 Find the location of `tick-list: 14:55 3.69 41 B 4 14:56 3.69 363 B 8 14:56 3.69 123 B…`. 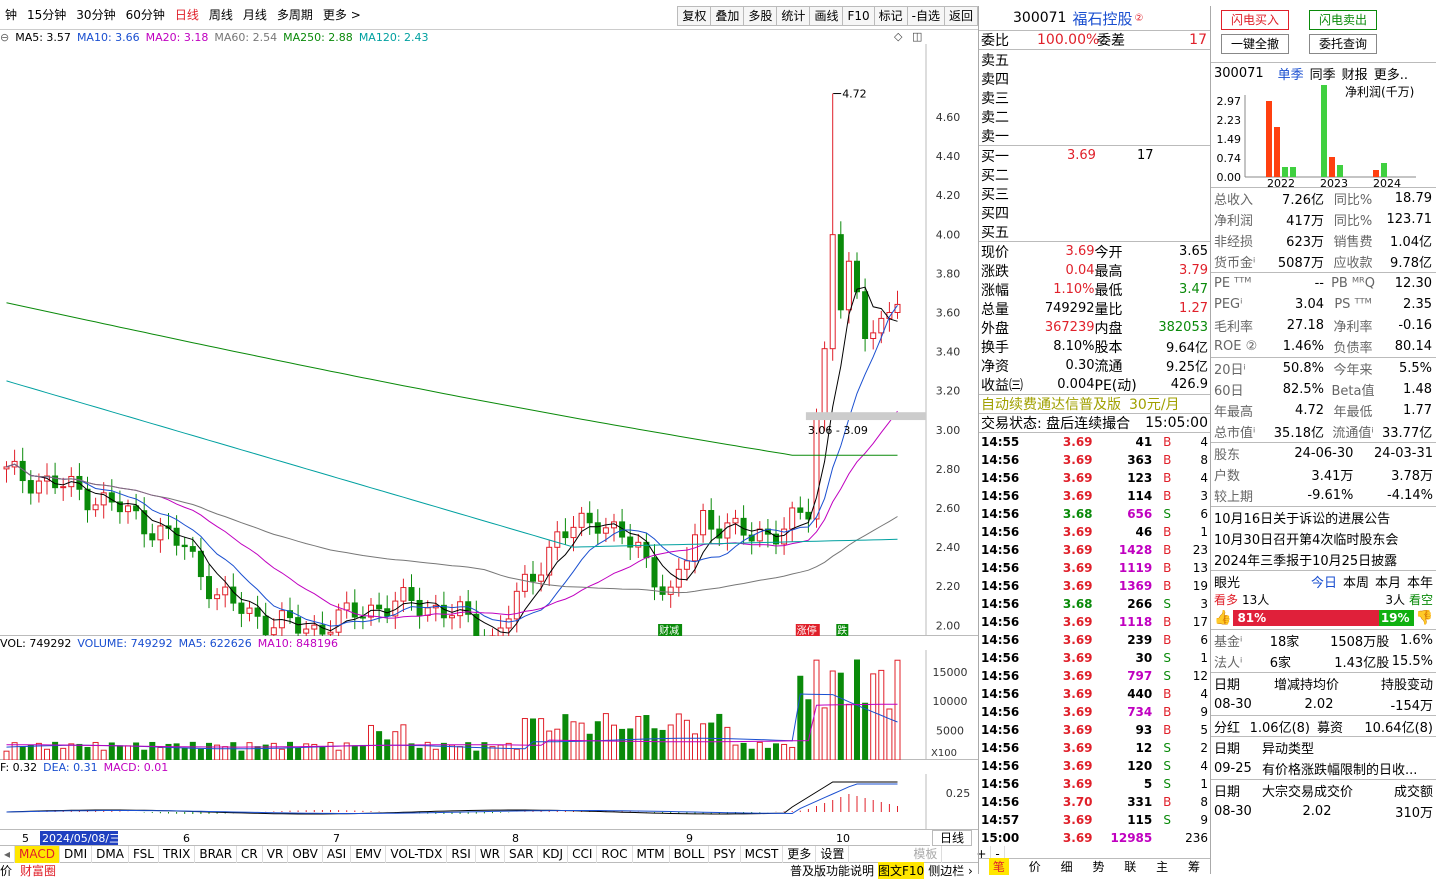

tick-list: 14:55 3.69 41 B 4 14:56 3.69 363 B 8 14:56 3.69 123 B… is located at coordinates (1094, 639).